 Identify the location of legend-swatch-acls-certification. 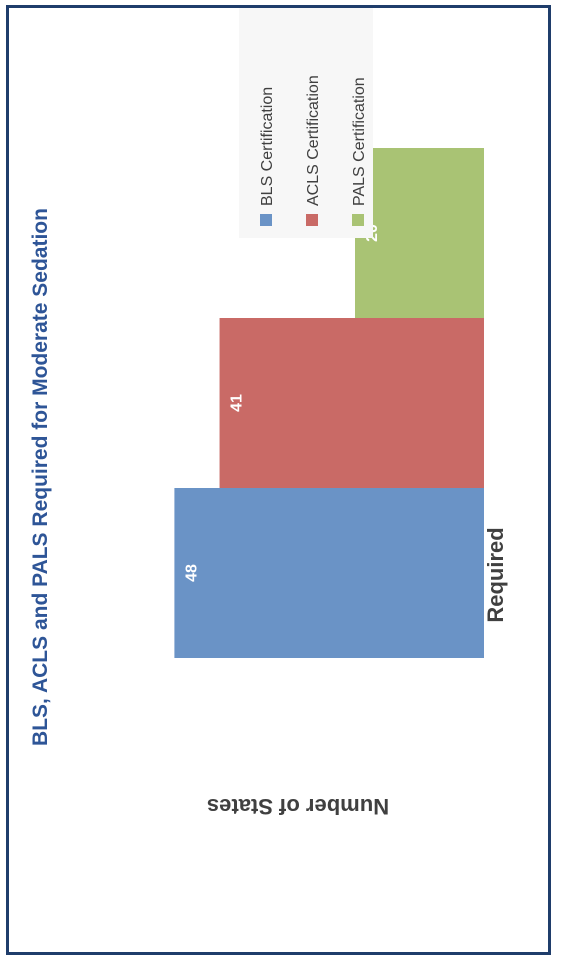
(312, 220).